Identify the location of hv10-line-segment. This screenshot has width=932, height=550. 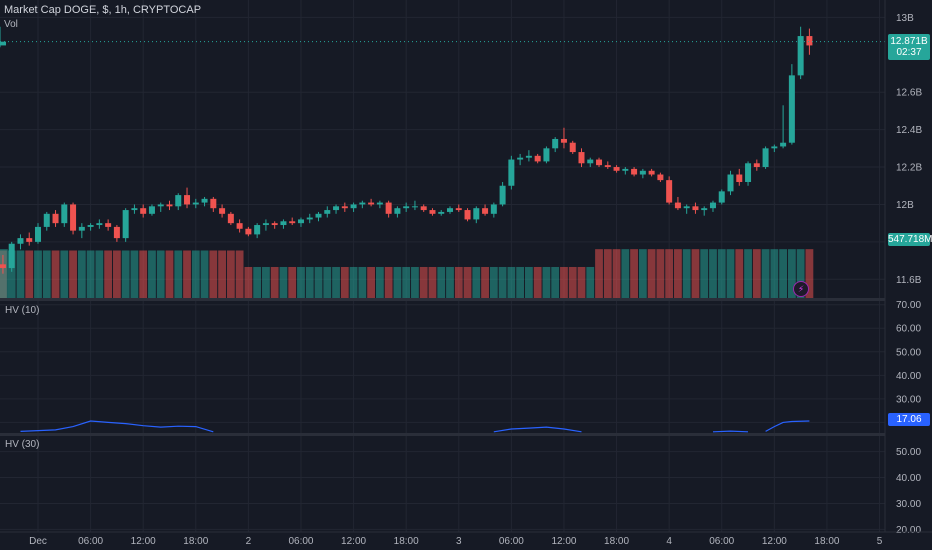
(787, 426).